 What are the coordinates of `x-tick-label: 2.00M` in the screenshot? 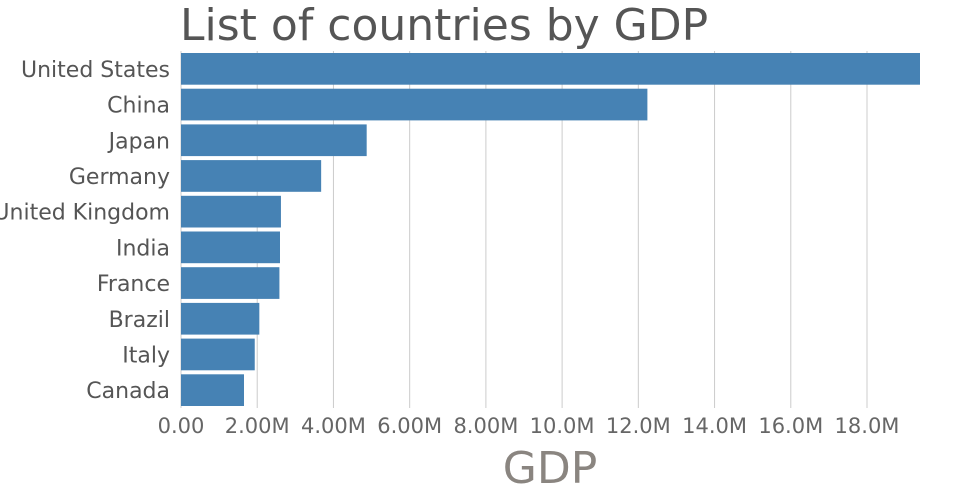 It's located at (257, 426).